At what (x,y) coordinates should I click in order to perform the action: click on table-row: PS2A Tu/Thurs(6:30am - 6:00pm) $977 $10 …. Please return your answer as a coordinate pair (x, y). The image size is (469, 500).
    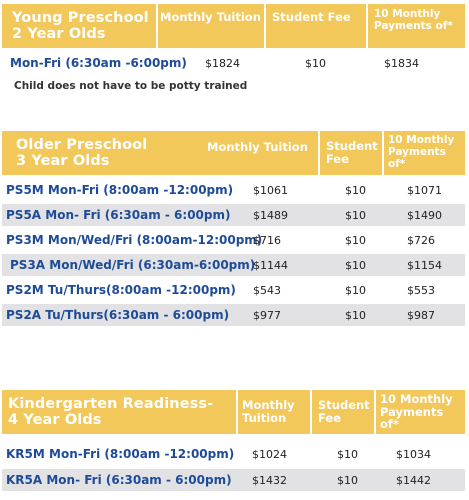
    Looking at the image, I should click on (233, 315).